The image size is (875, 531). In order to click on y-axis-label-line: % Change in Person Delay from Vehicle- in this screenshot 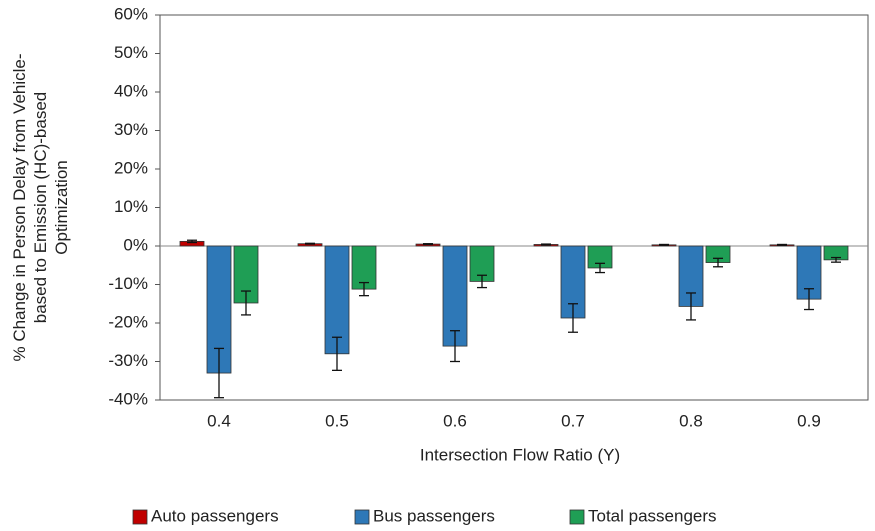, I will do `click(19, 207)`.